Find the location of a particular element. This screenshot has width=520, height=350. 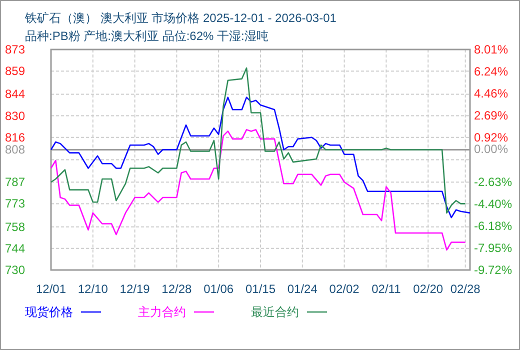

y-tick-label: 773 is located at coordinates (15, 203).